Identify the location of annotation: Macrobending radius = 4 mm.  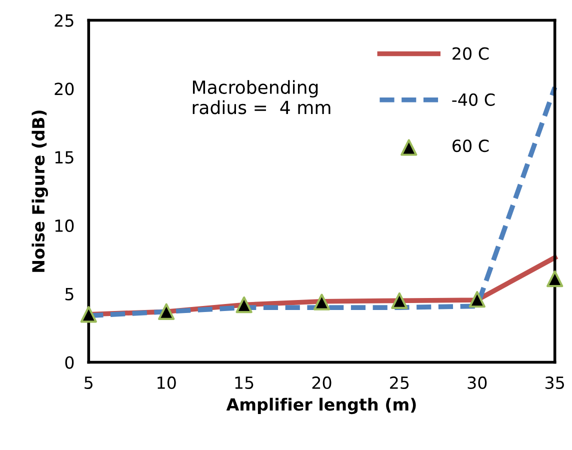
(261, 97).